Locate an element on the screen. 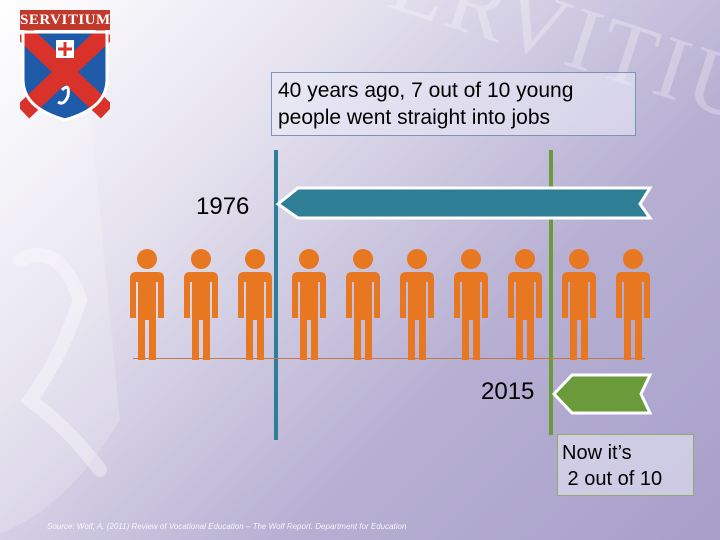  servitium-logo: SERVITIUM is located at coordinates (65, 66).